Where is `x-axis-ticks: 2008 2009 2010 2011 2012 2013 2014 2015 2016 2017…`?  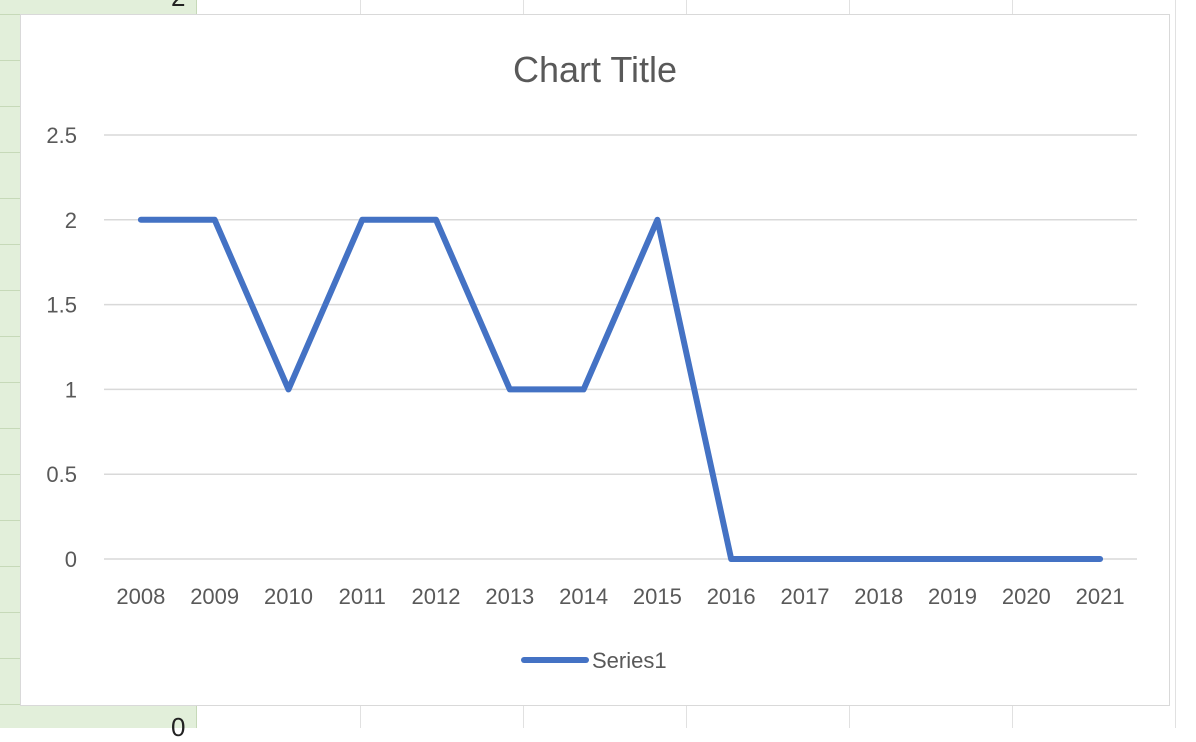
x-axis-ticks: 2008 2009 2010 2011 2012 2013 2014 2015 2016 2017… is located at coordinates (620, 596).